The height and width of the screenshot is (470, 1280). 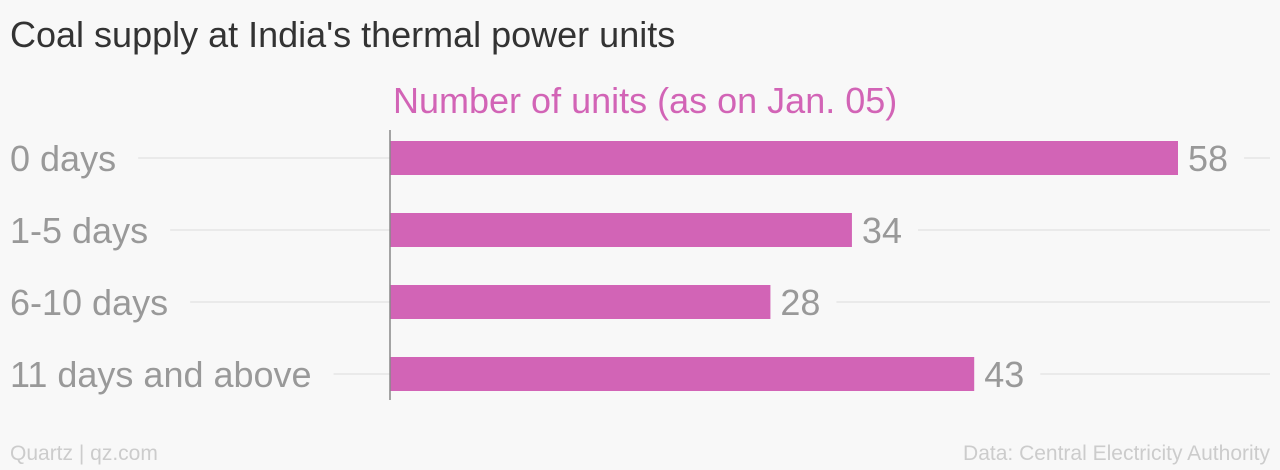 What do you see at coordinates (800, 302) in the screenshot?
I see `value-label: 28` at bounding box center [800, 302].